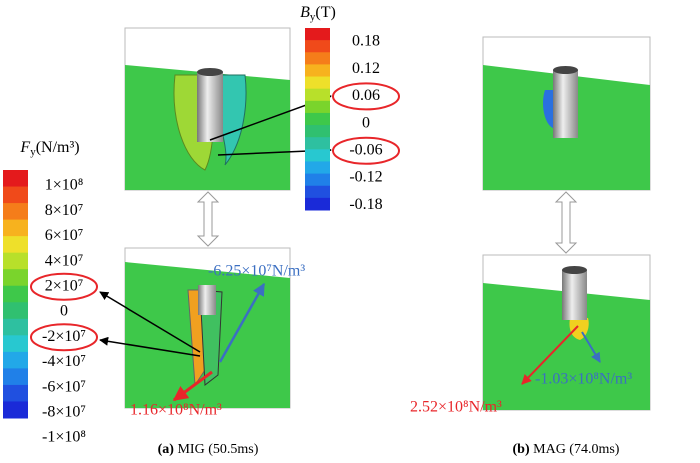  Describe the element at coordinates (208, 449) in the screenshot. I see `caption: (a) MIG (50.5ms)` at that location.